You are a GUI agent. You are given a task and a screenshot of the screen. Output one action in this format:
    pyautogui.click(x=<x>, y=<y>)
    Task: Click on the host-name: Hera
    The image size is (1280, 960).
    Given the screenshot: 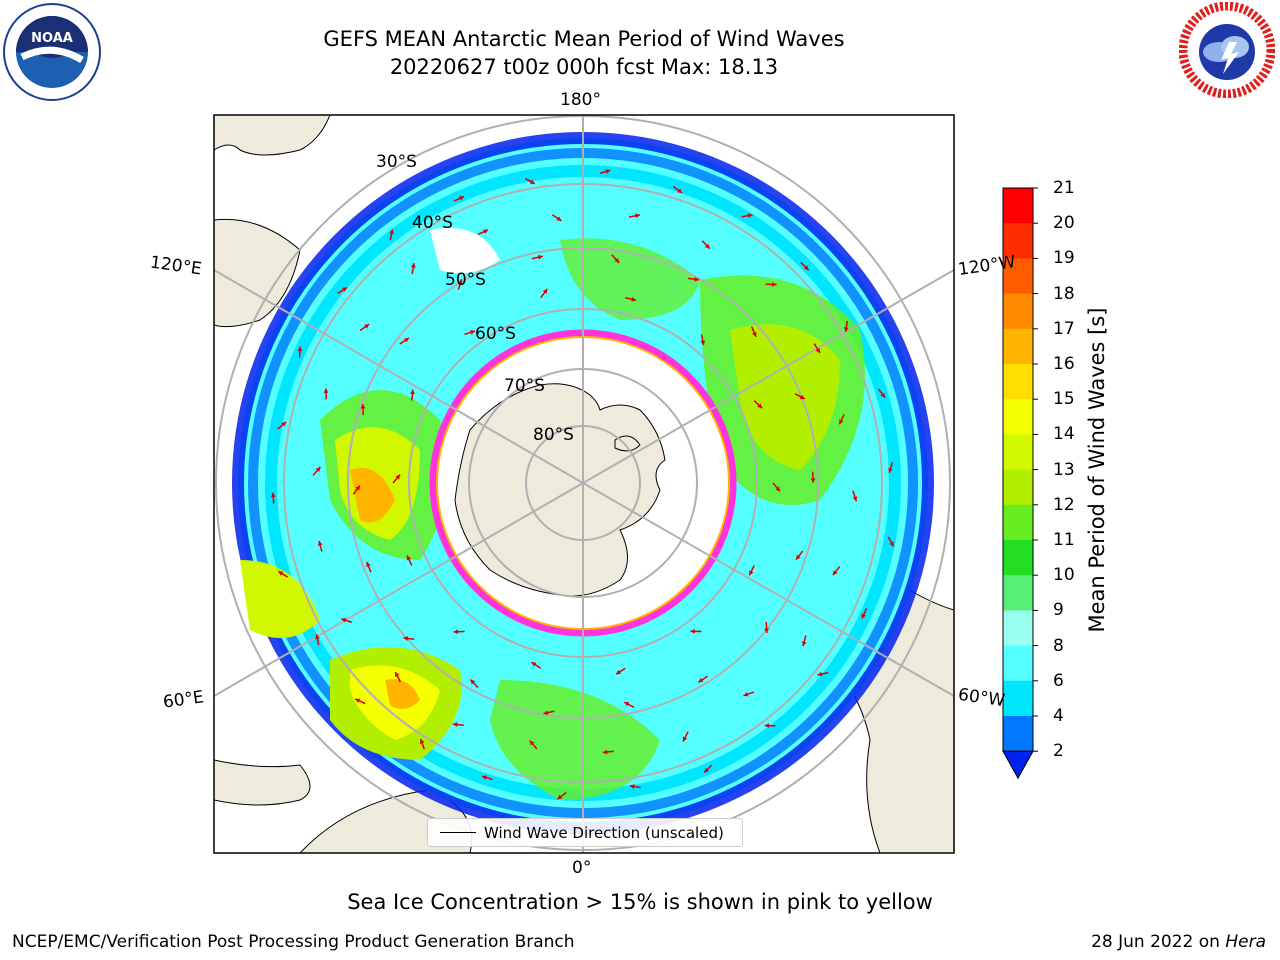 What is the action you would take?
    pyautogui.click(x=1245, y=942)
    